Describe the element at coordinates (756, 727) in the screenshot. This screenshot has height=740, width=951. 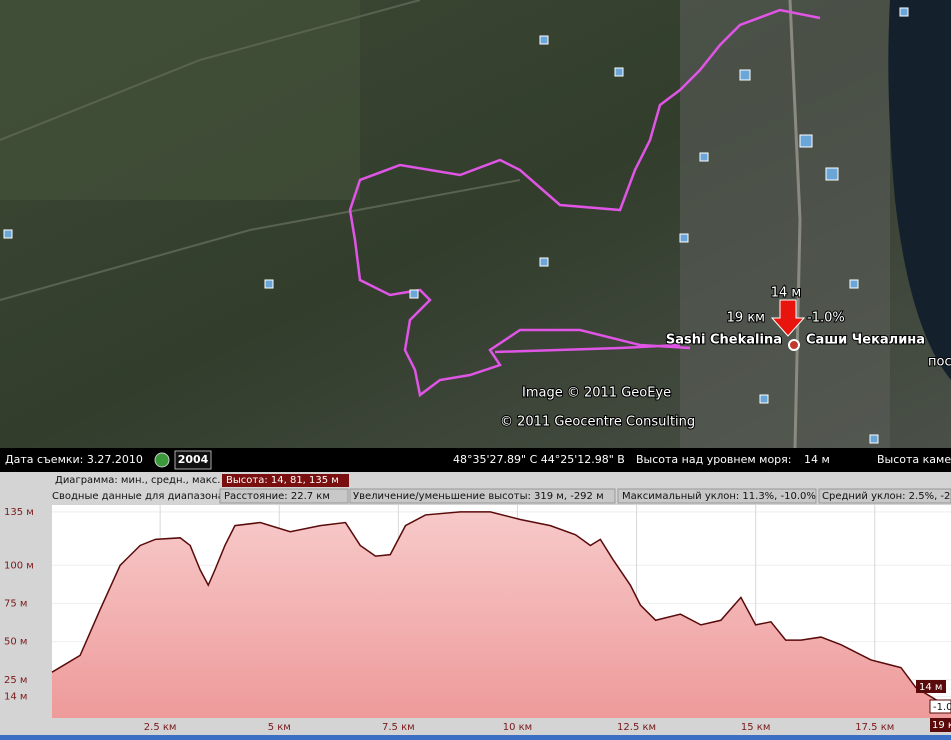
I see `x-tick-label: 15 км` at that location.